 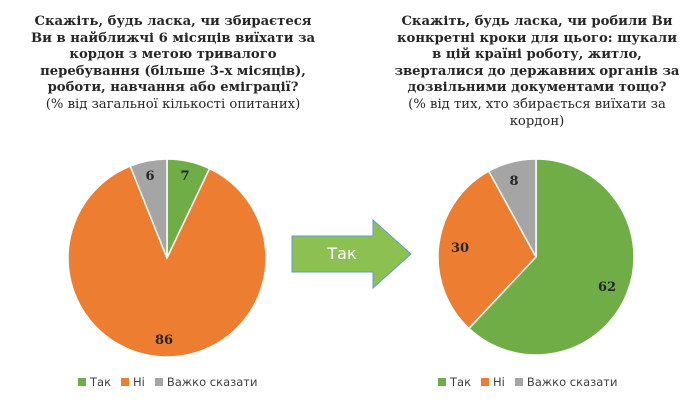 What do you see at coordinates (167, 261) in the screenshot?
I see `left-slice-no` at bounding box center [167, 261].